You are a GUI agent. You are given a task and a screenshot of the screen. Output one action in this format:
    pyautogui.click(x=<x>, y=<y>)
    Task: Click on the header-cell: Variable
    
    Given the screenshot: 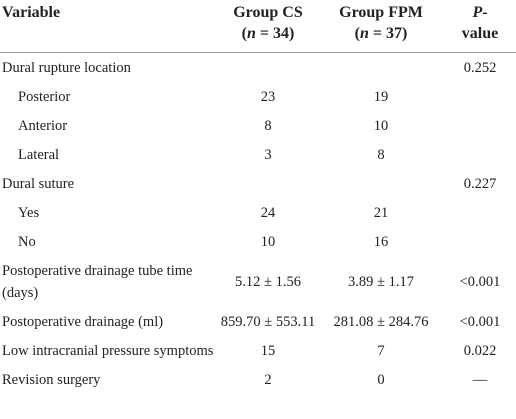 What is the action you would take?
    pyautogui.click(x=109, y=26)
    